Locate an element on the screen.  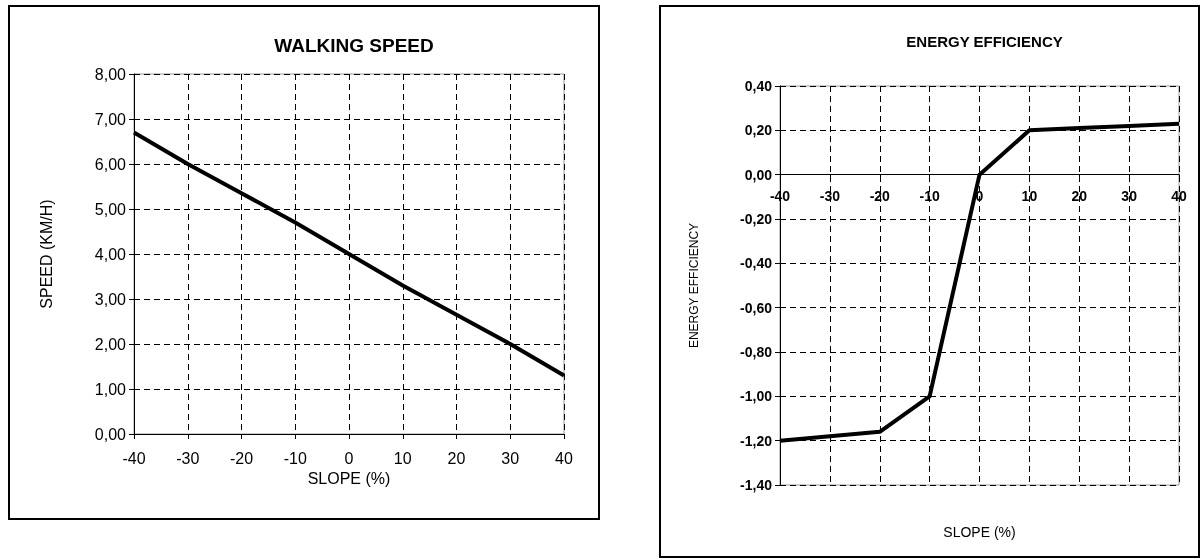
y-tick-label: -0,20 is located at coordinates (756, 219).